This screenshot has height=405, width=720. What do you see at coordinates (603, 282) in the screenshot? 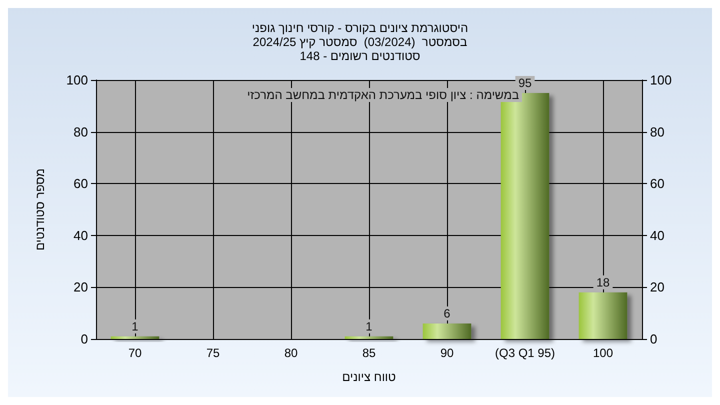
I see `data-label: 18` at bounding box center [603, 282].